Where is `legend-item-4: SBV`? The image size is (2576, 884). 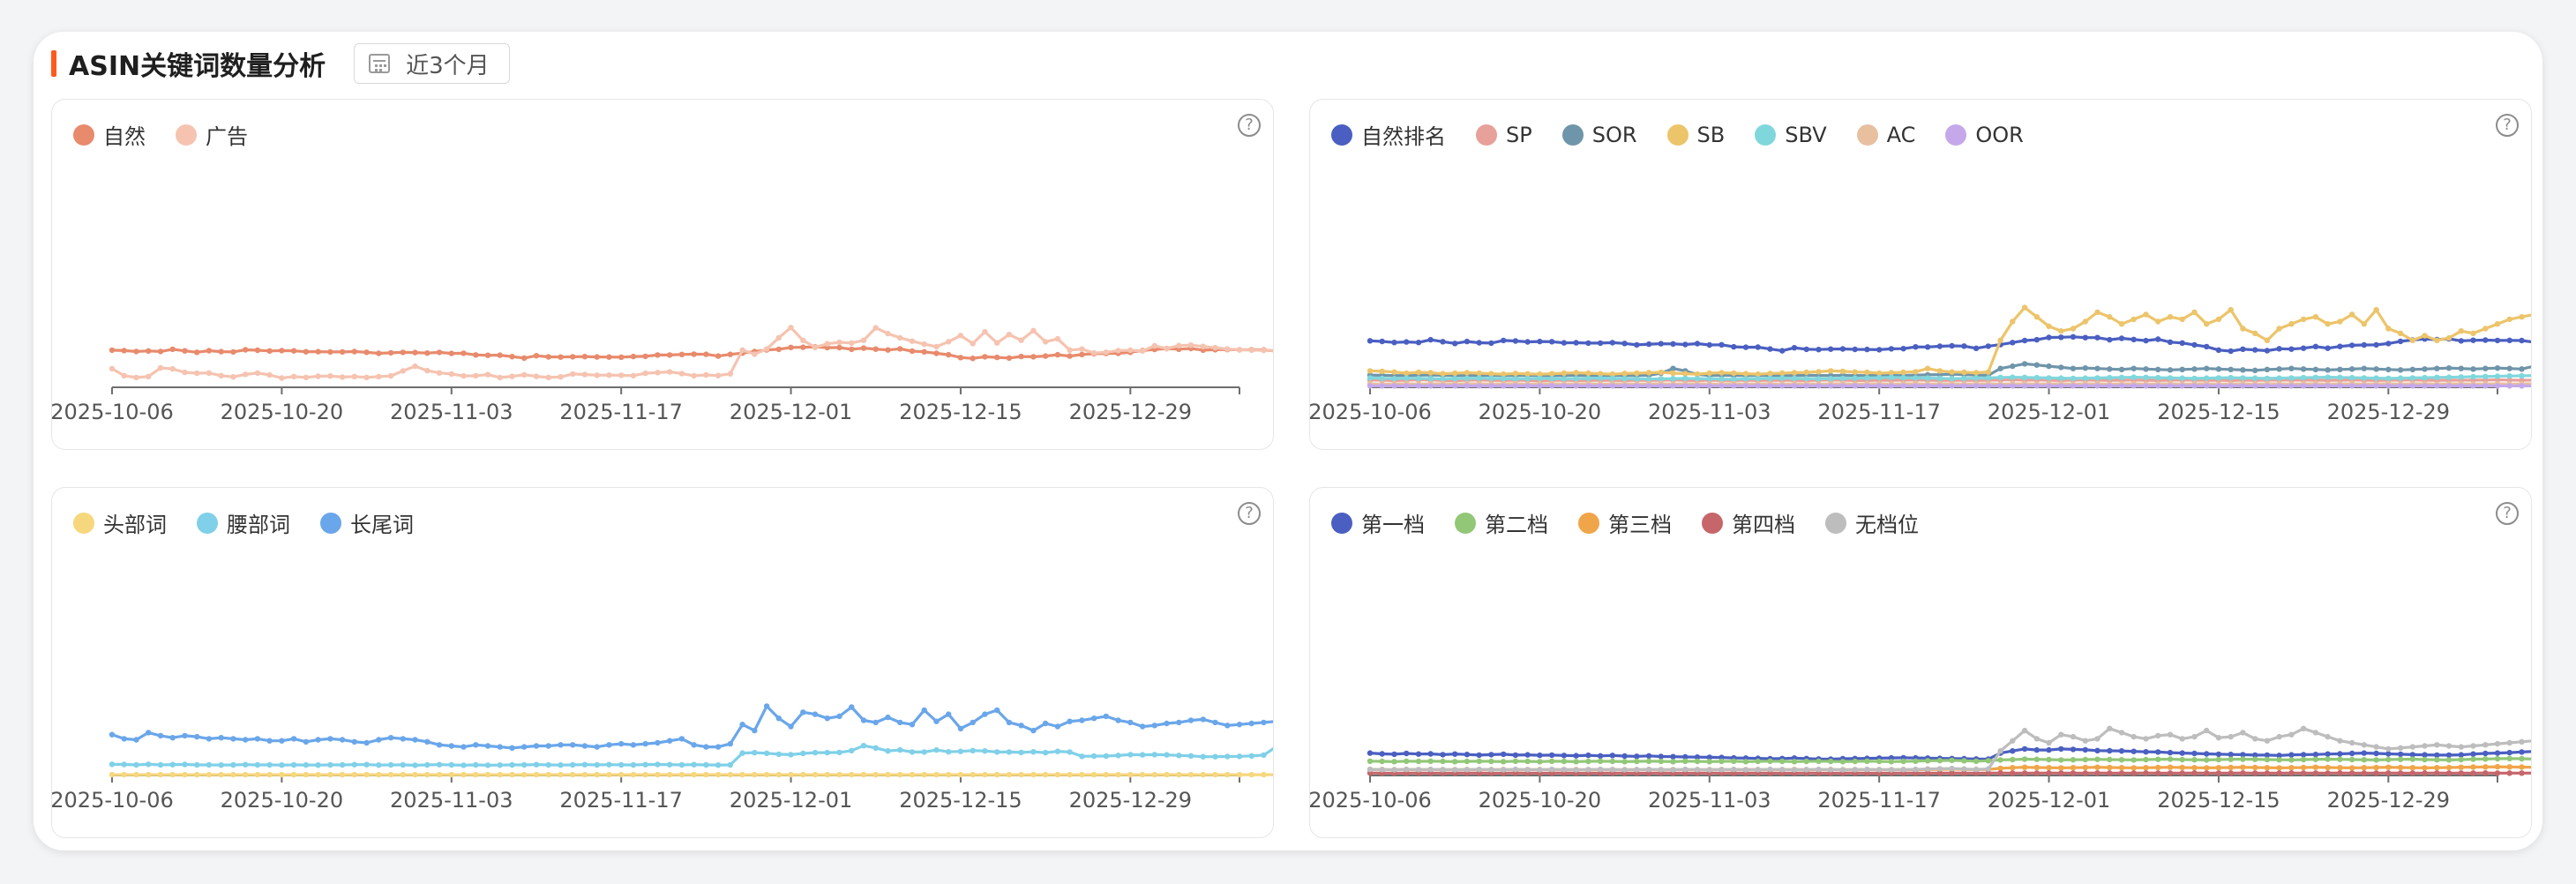
legend-item-4: SBV is located at coordinates (1791, 134).